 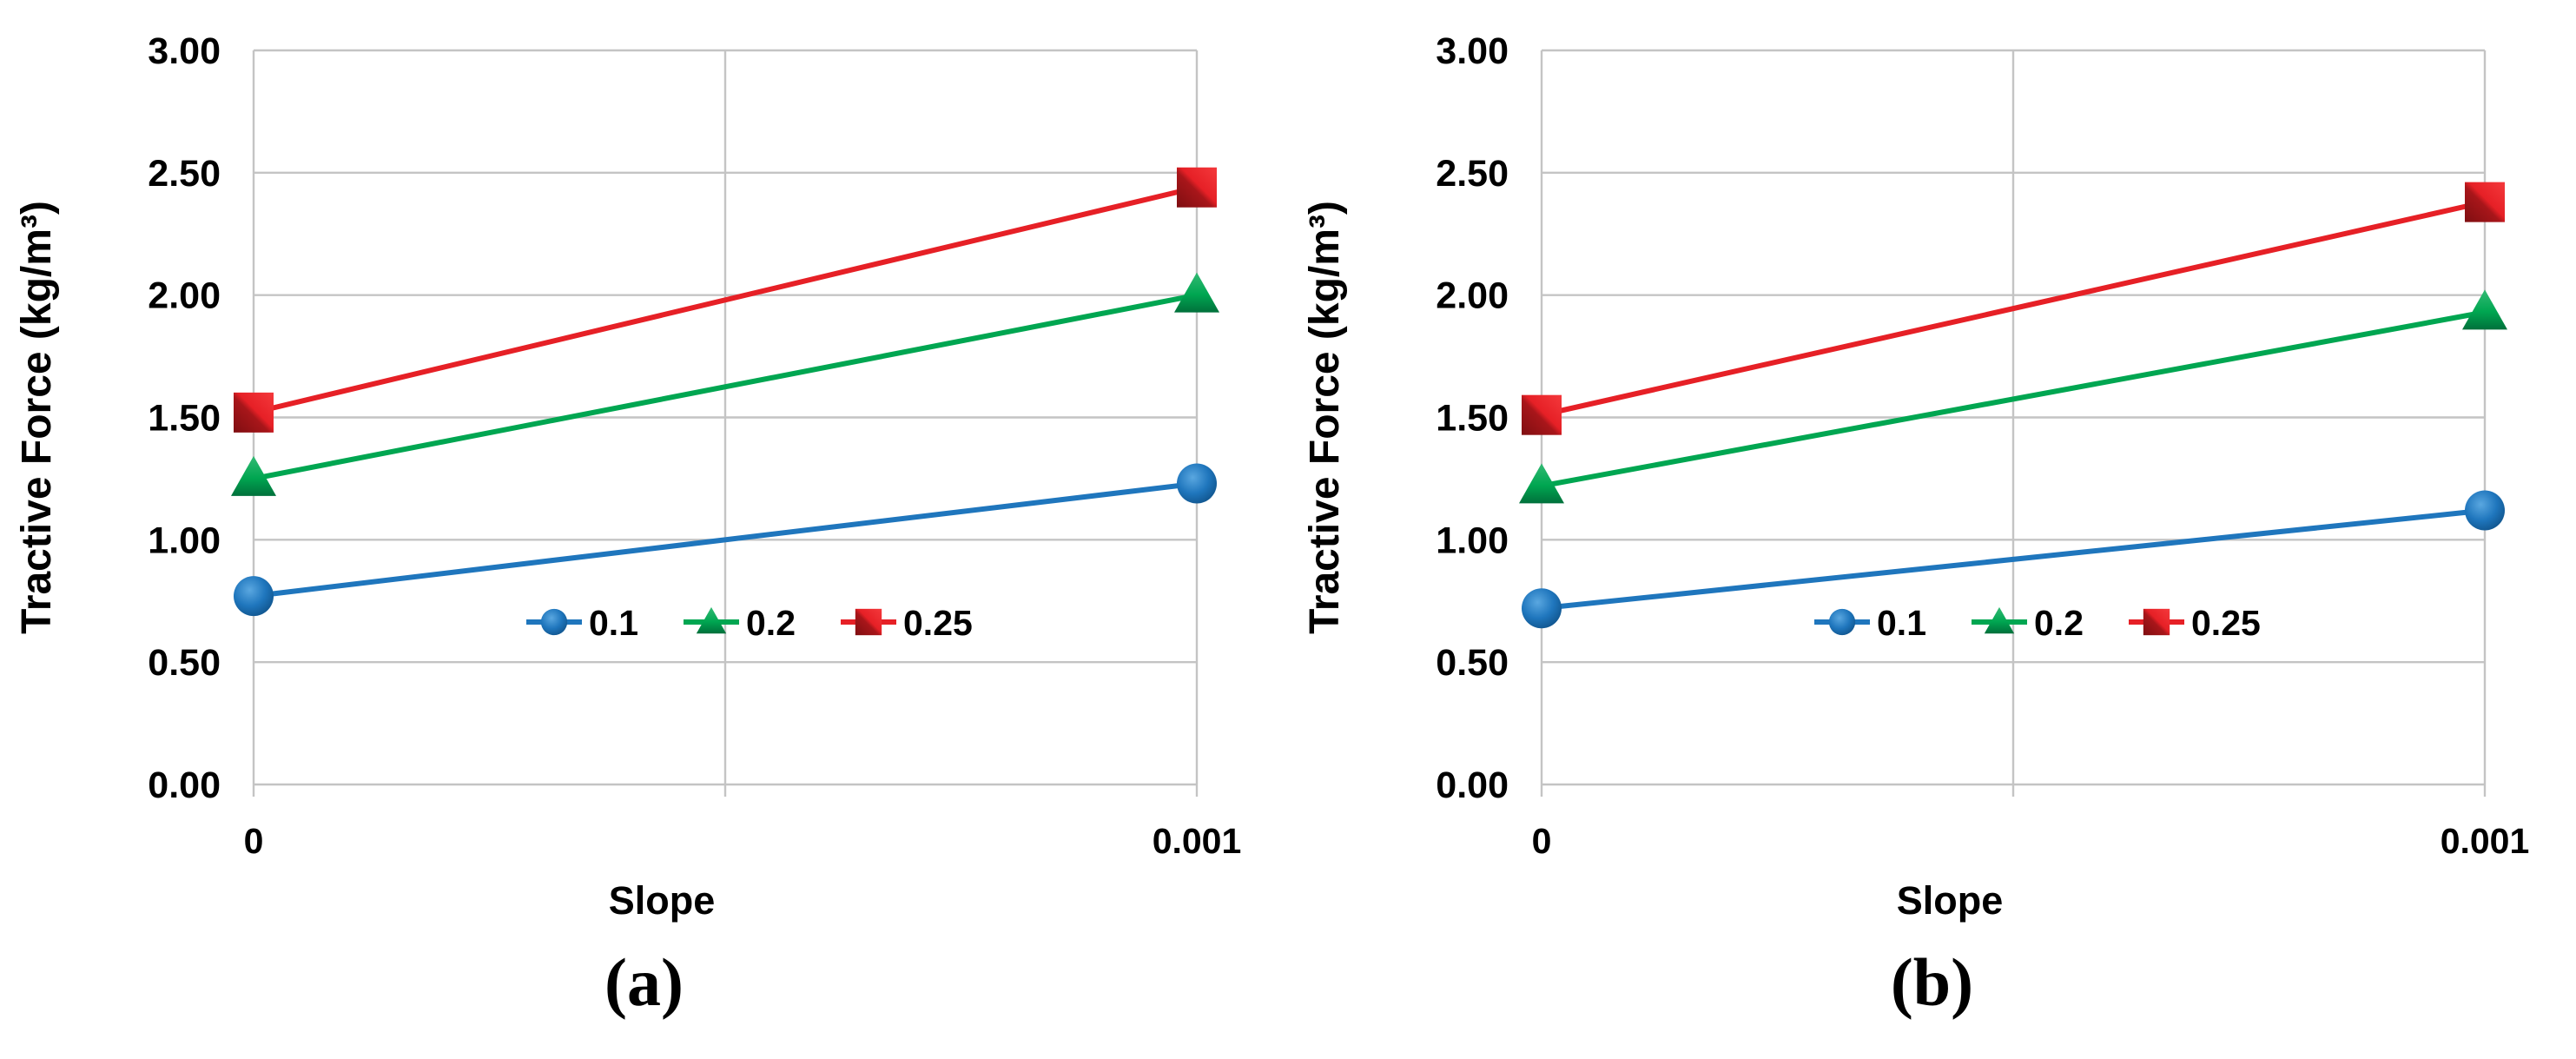 I want to click on subfigure-caption-b: (b), so click(x=1932, y=982).